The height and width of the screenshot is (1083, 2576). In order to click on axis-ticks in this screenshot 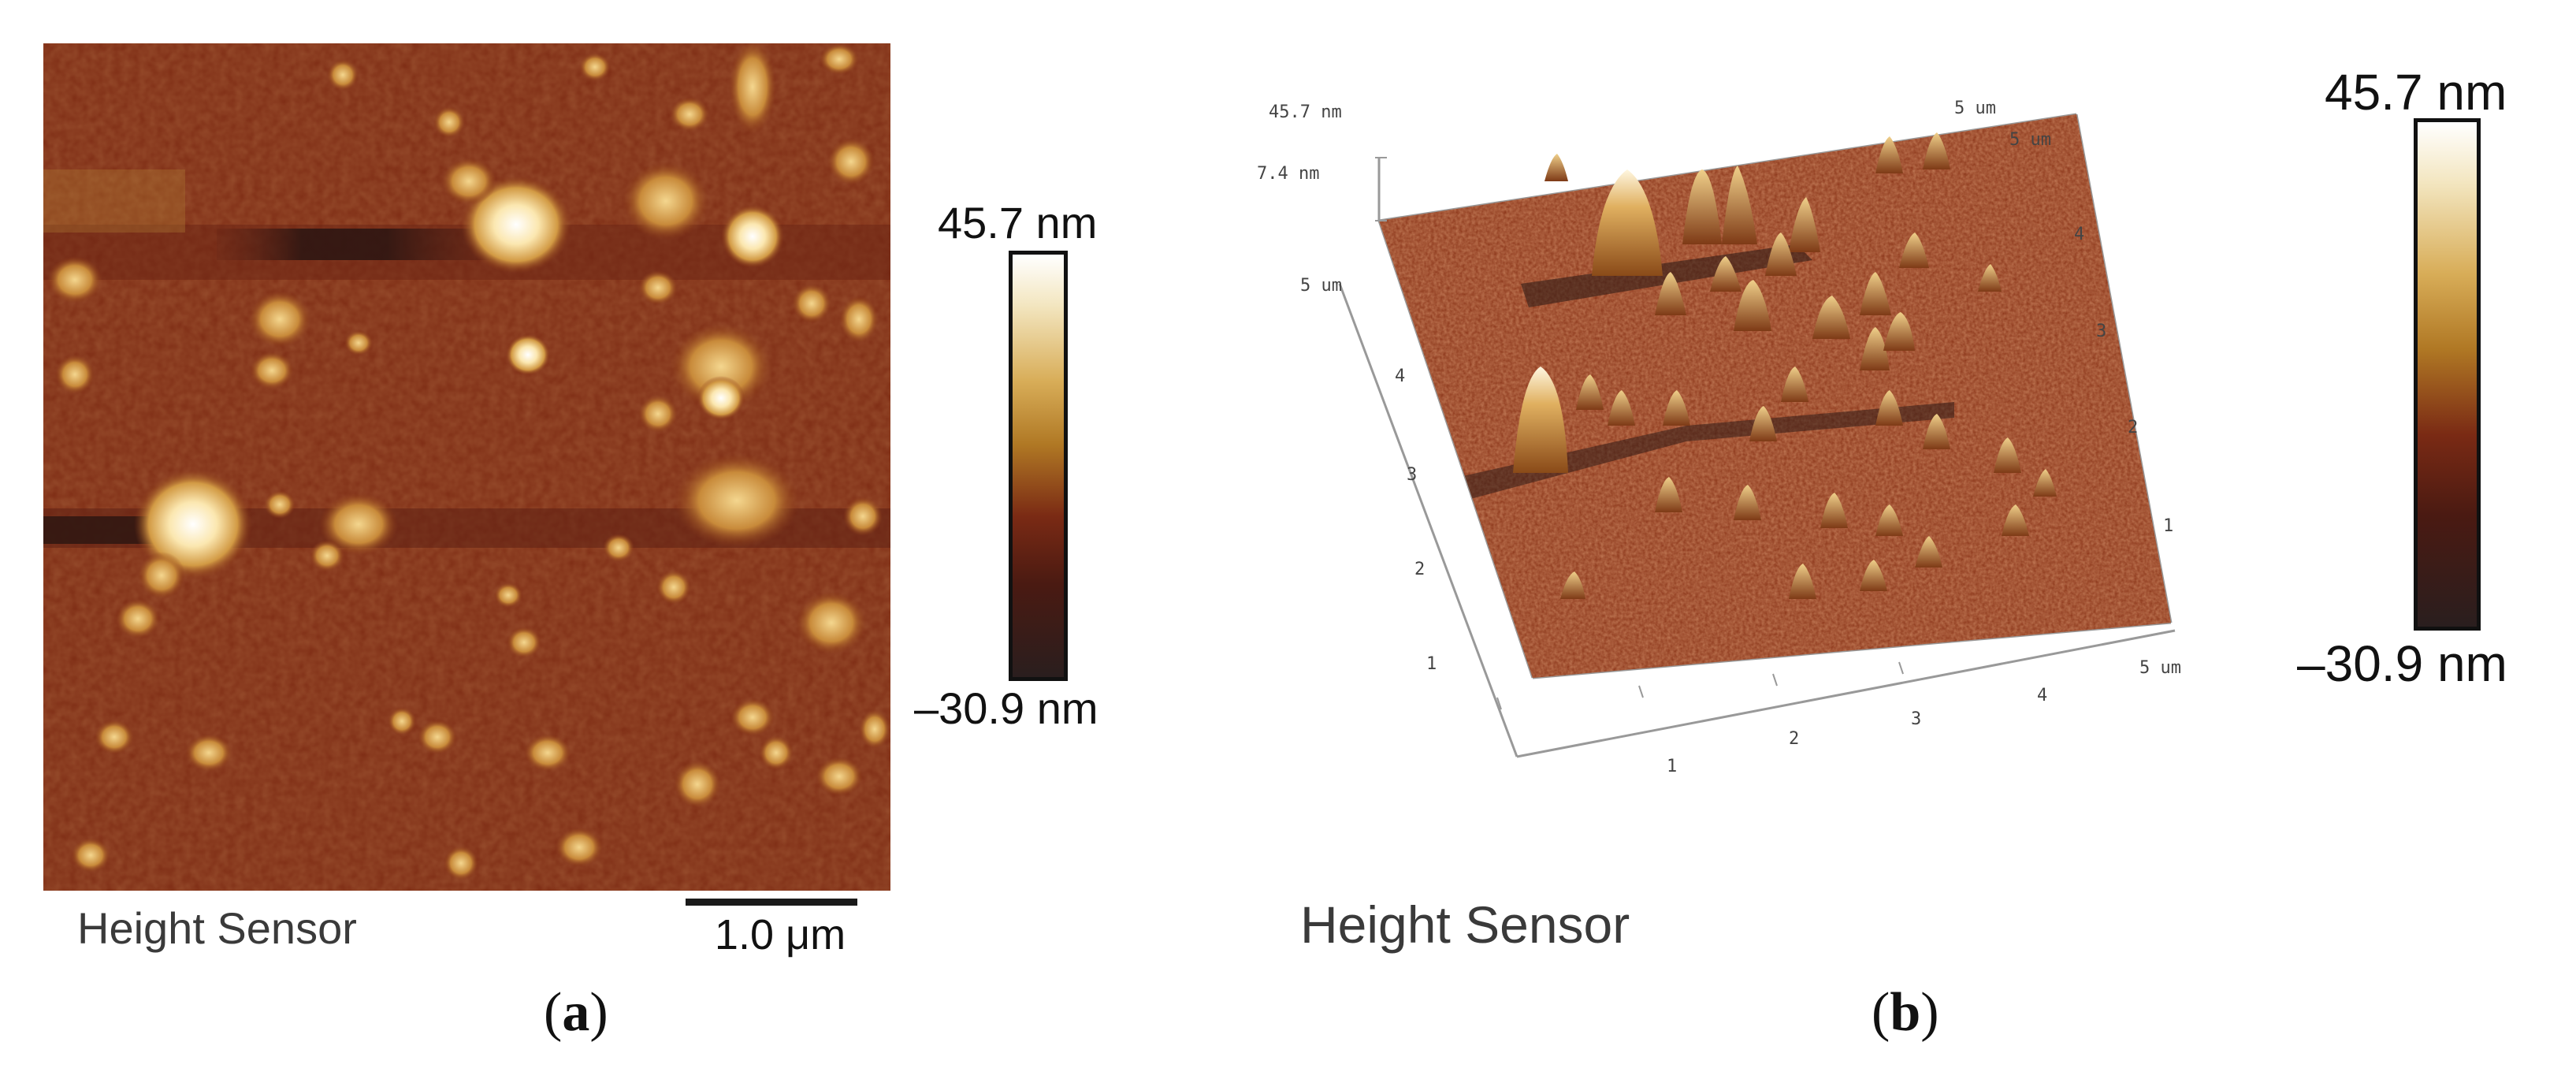, I will do `click(1639, 434)`.